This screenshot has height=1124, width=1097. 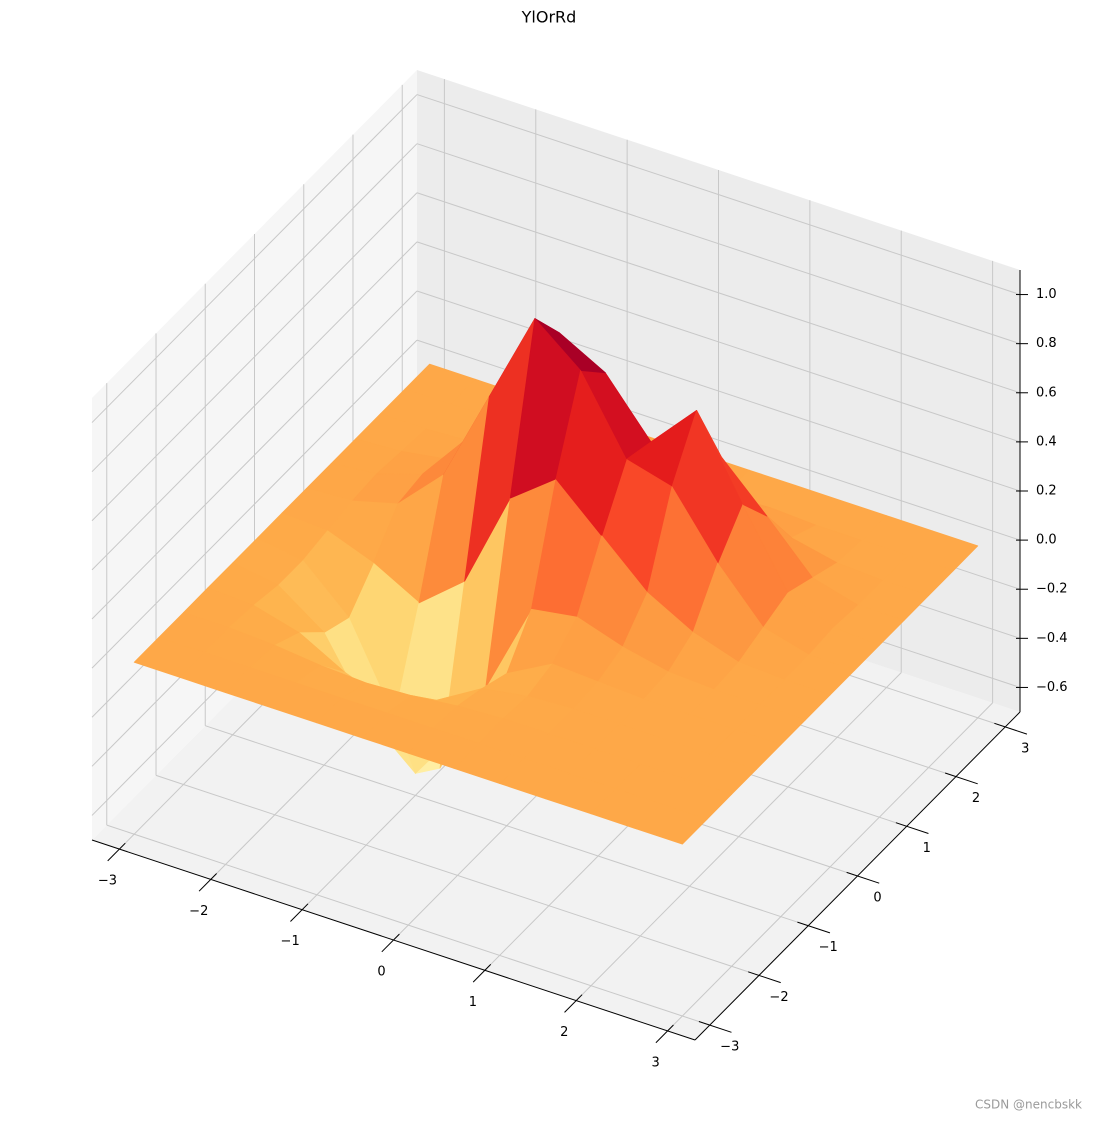 What do you see at coordinates (1025, 748) in the screenshot?
I see `y-tick-label: 3` at bounding box center [1025, 748].